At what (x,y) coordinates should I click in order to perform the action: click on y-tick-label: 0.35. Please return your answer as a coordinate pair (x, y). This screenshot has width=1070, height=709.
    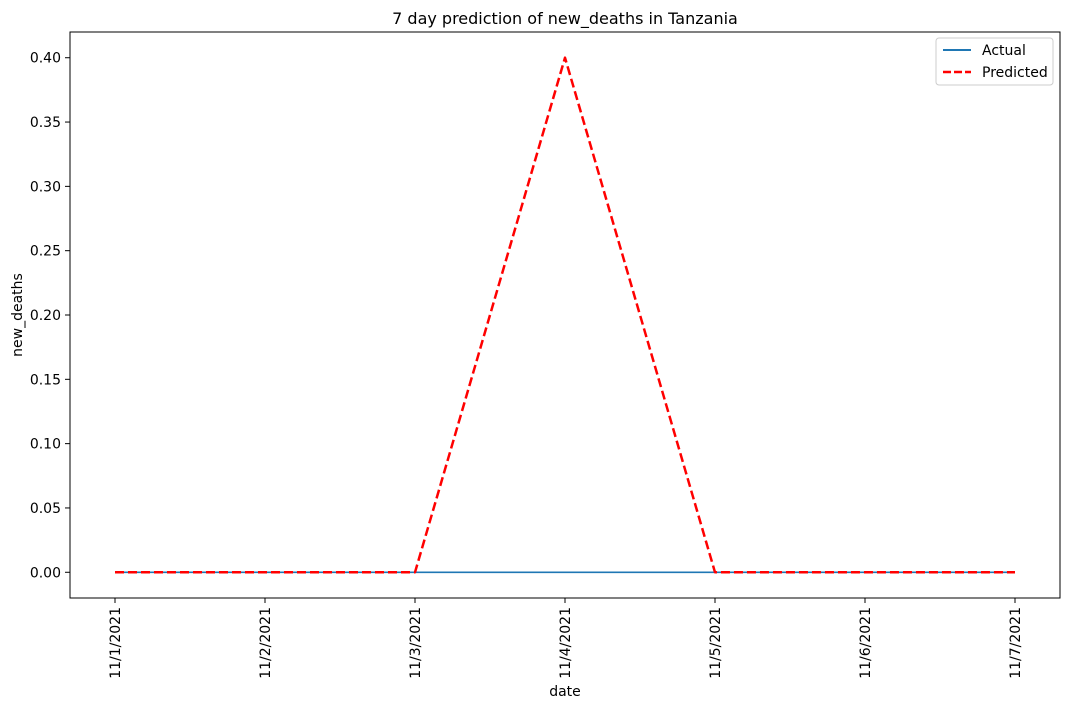
    Looking at the image, I should click on (45, 123).